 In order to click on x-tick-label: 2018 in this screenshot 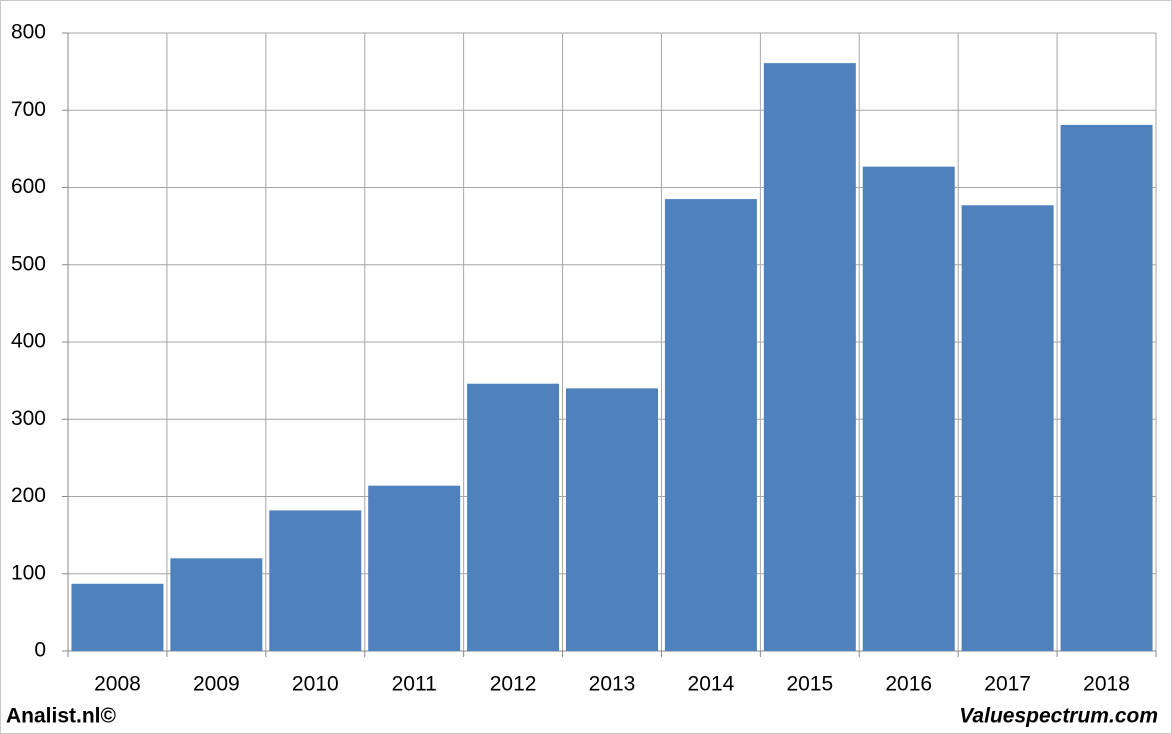, I will do `click(1106, 684)`.